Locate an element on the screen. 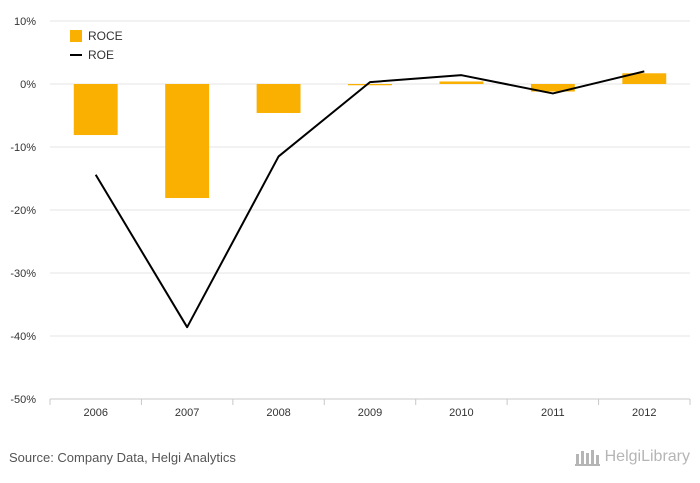 This screenshot has width=700, height=483. y-axis-ticks: 10% 0% -10% -20% -30% -40% -50% is located at coordinates (23, 211).